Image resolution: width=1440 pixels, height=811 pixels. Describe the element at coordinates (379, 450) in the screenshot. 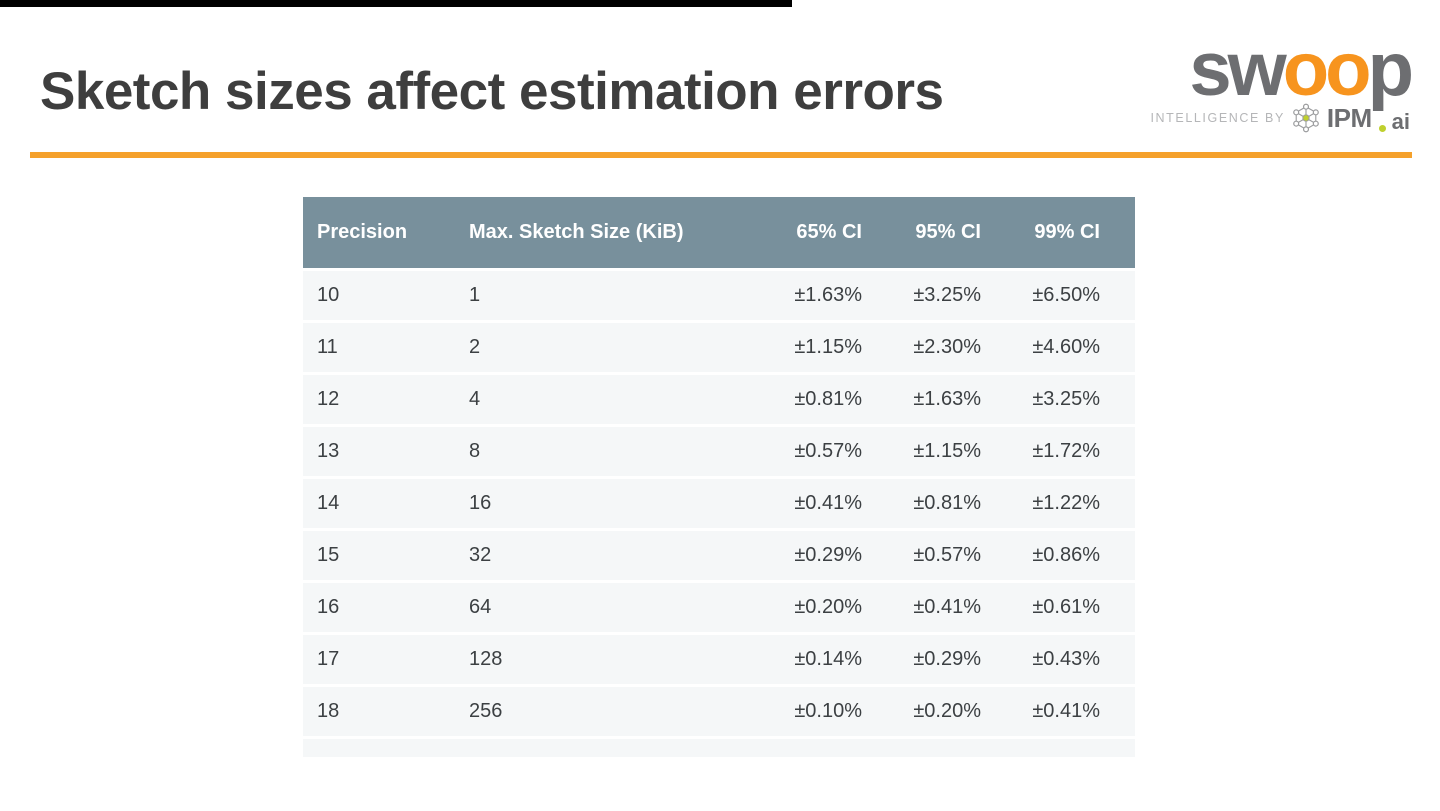

I see `table-cell: 13` at that location.